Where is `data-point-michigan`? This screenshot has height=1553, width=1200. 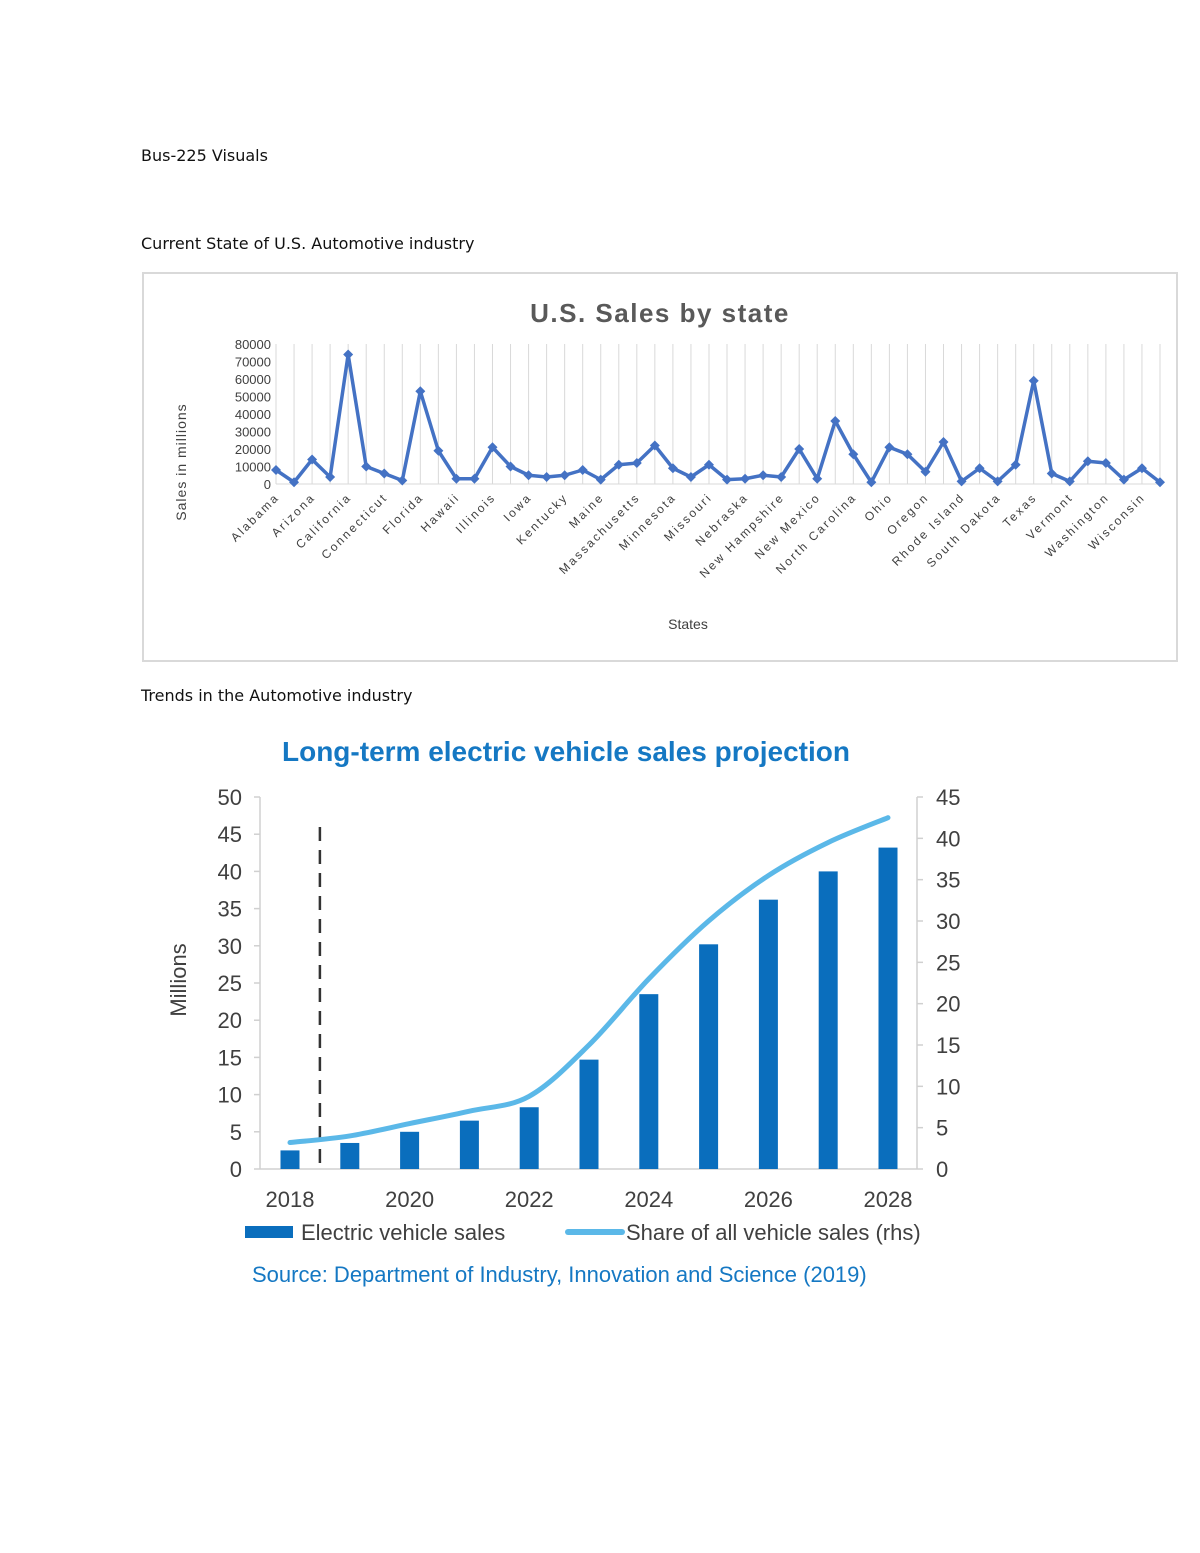 data-point-michigan is located at coordinates (654, 445).